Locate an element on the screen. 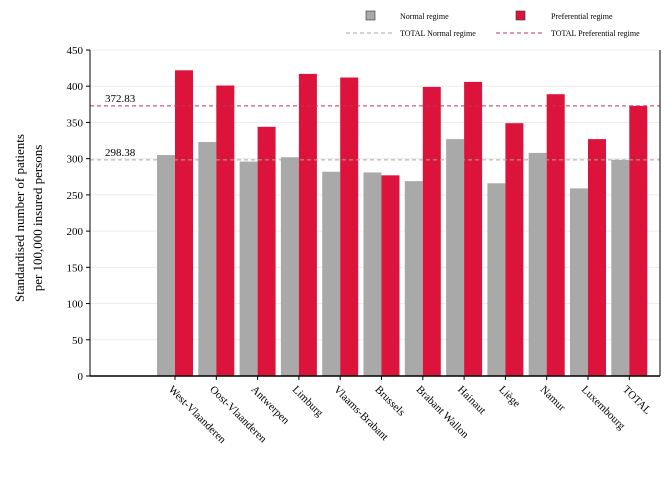 The height and width of the screenshot is (480, 672). x-tick-label: Namur is located at coordinates (553, 399).